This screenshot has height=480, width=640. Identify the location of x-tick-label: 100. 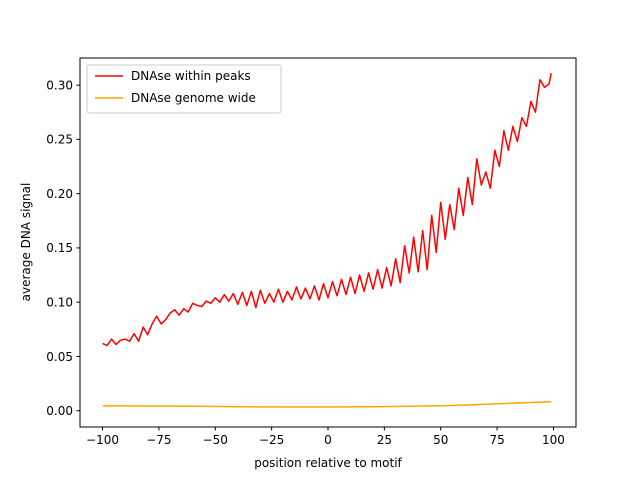
(553, 440).